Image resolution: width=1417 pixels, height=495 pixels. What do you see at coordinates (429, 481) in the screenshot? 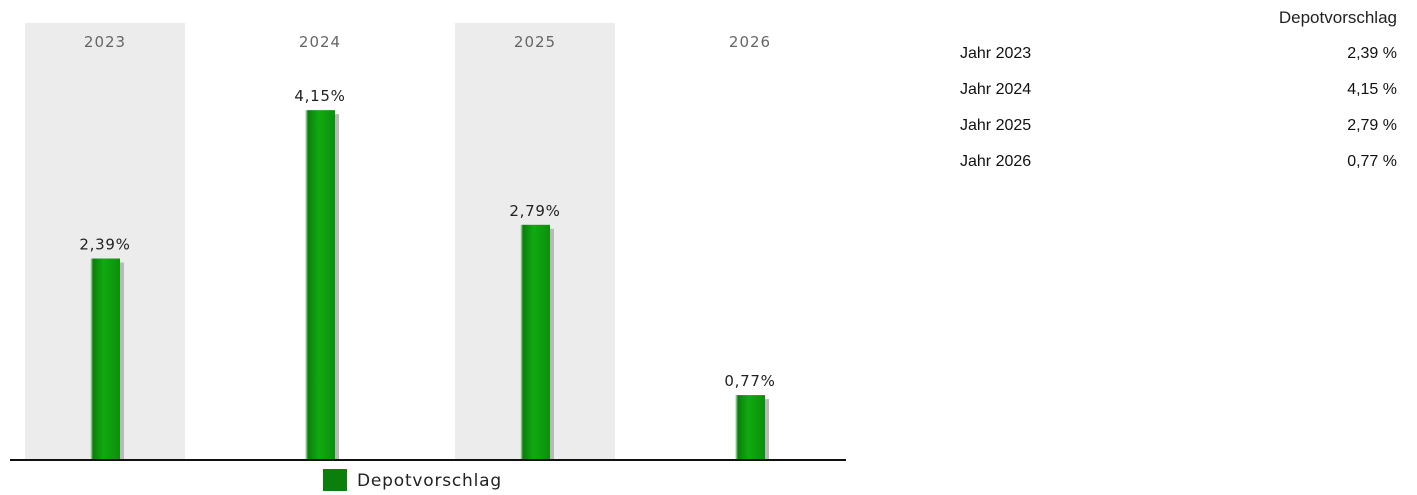
I see `legend-label: Depotvorschlag` at bounding box center [429, 481].